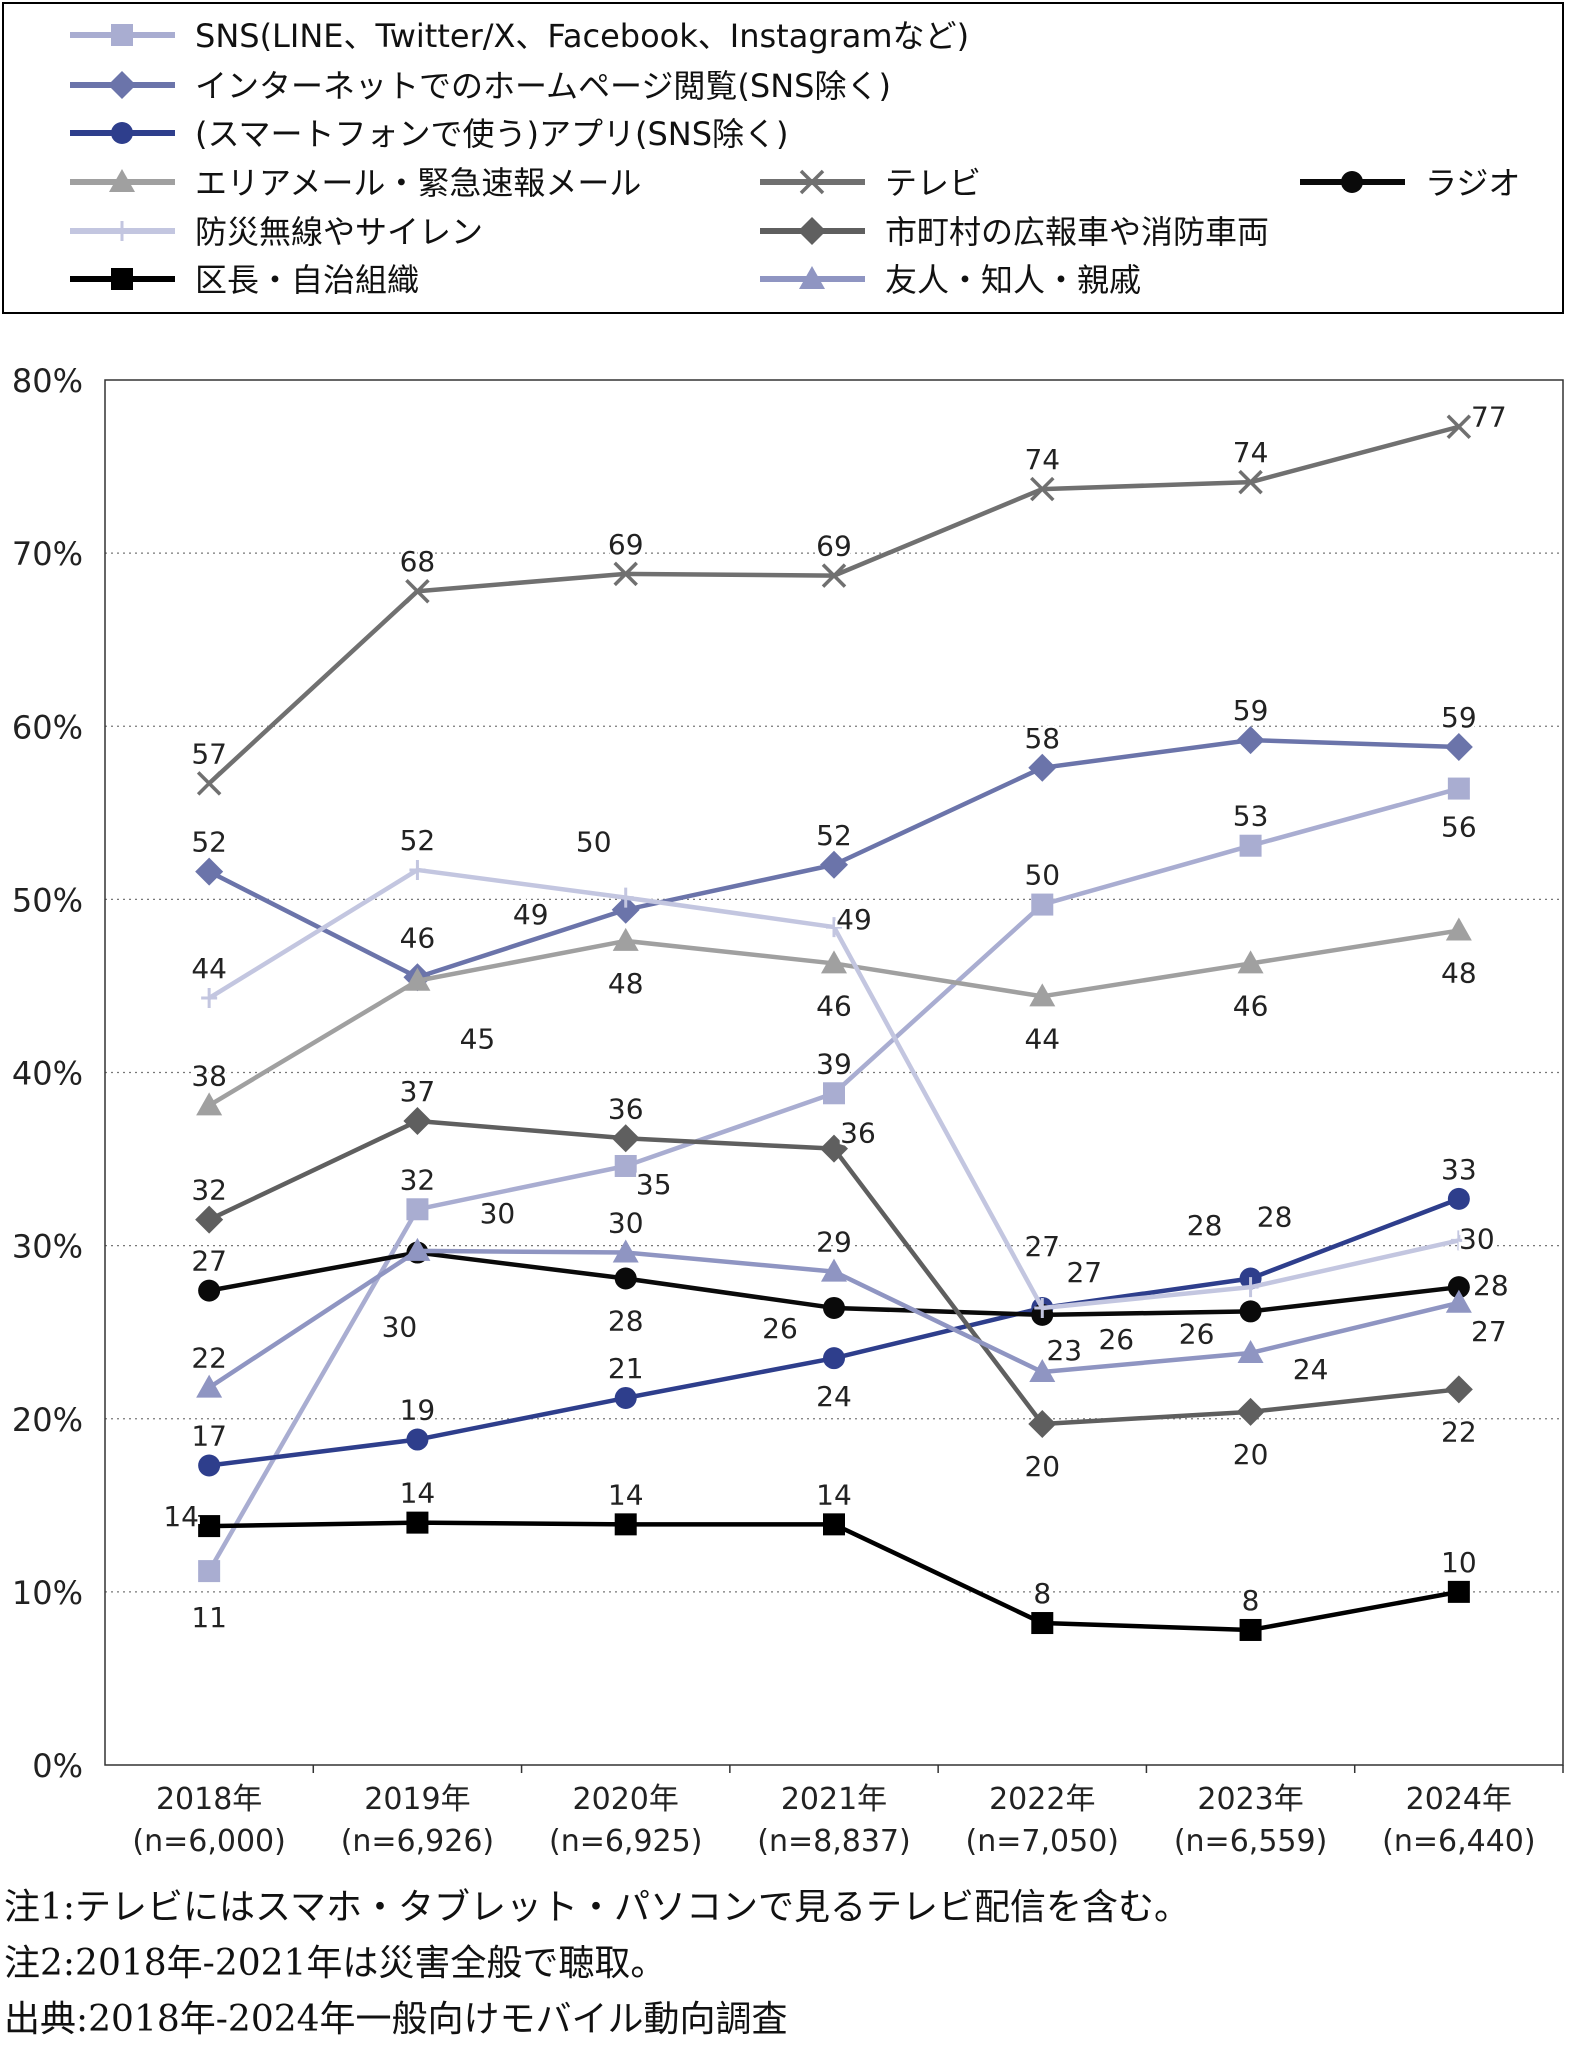 The height and width of the screenshot is (2056, 1569). I want to click on y-tick-label: 10%, so click(47, 1593).